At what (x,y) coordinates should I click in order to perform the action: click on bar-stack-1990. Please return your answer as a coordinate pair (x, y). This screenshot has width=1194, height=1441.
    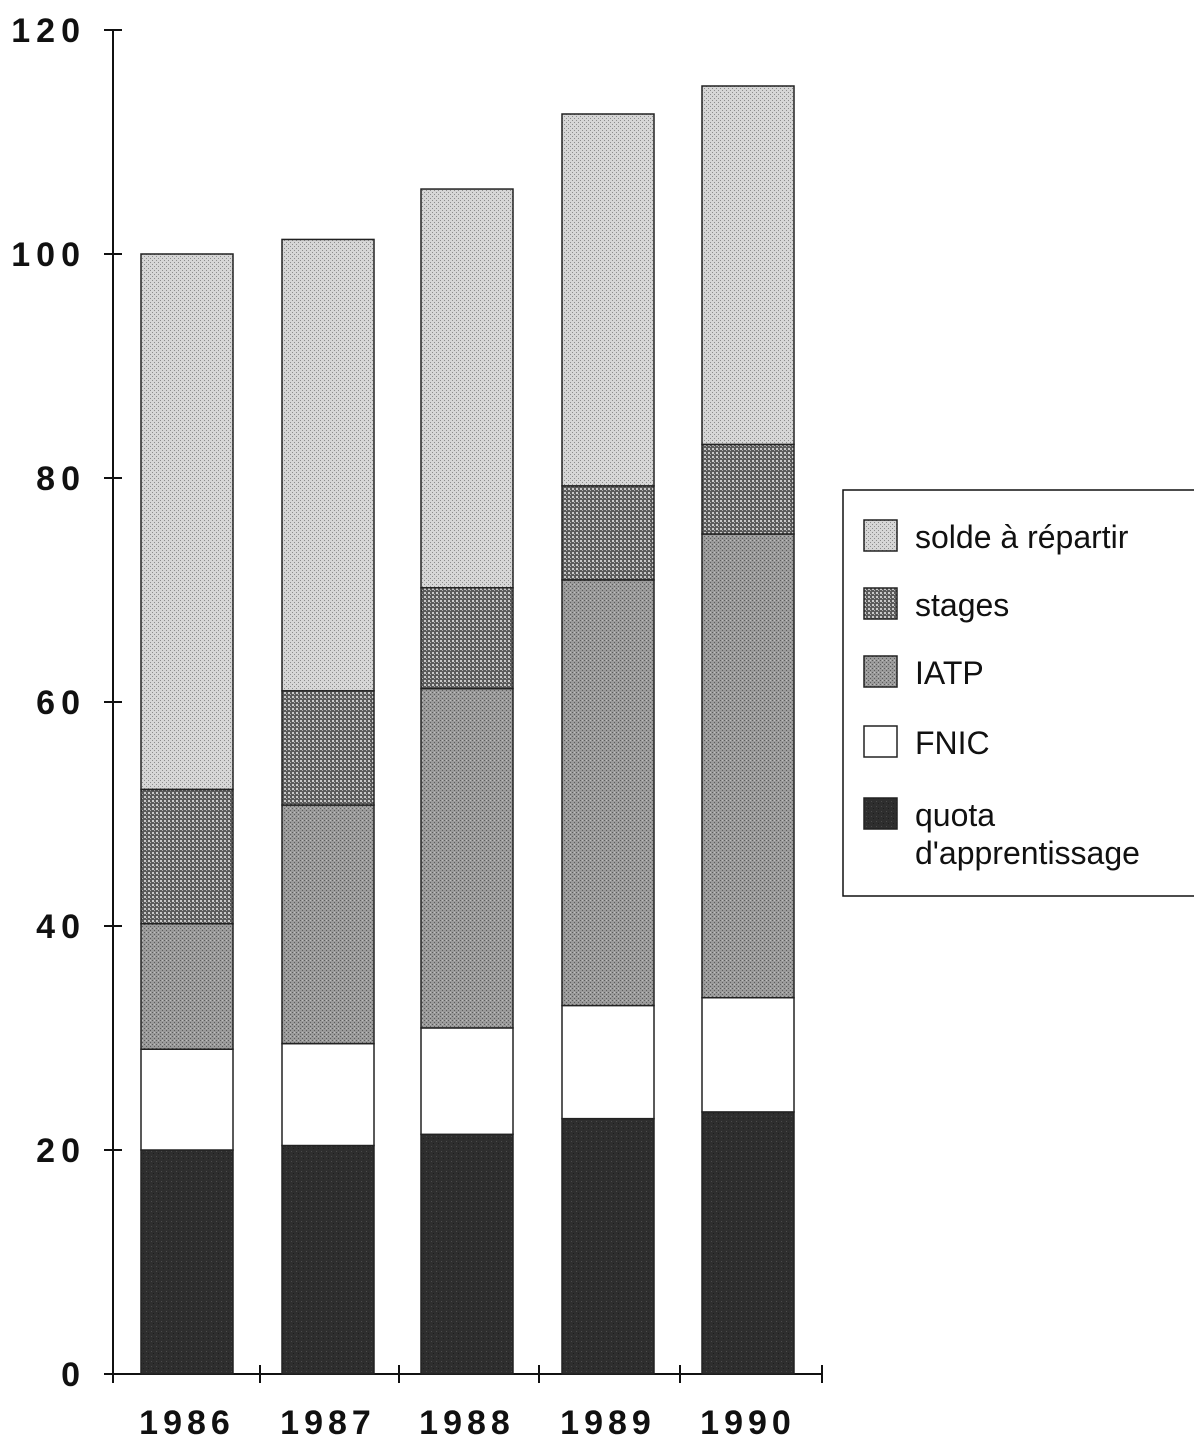
    Looking at the image, I should click on (748, 730).